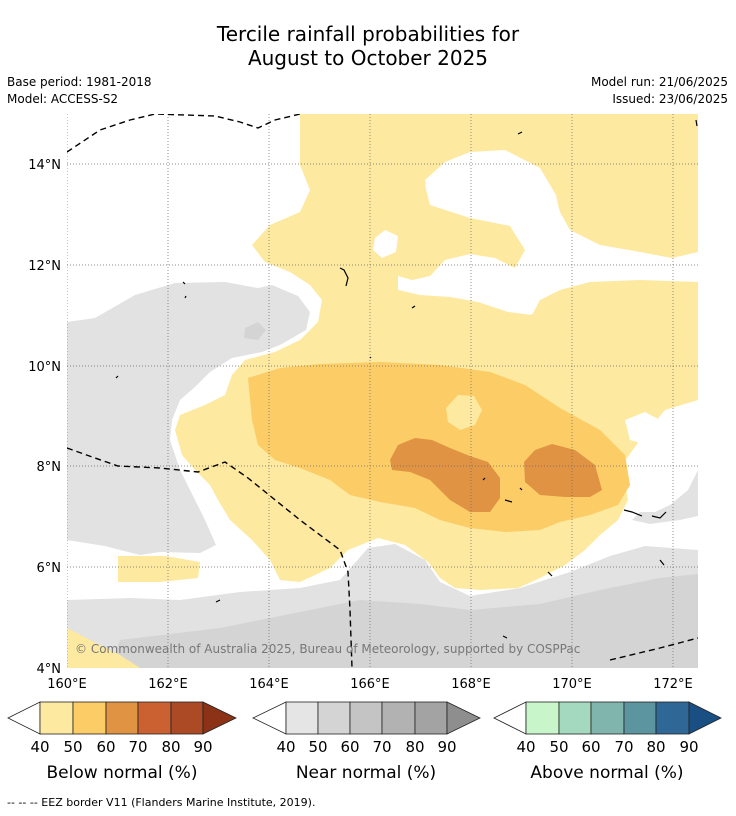 The width and height of the screenshot is (736, 816). I want to click on near-tick-50: 50, so click(317, 747).